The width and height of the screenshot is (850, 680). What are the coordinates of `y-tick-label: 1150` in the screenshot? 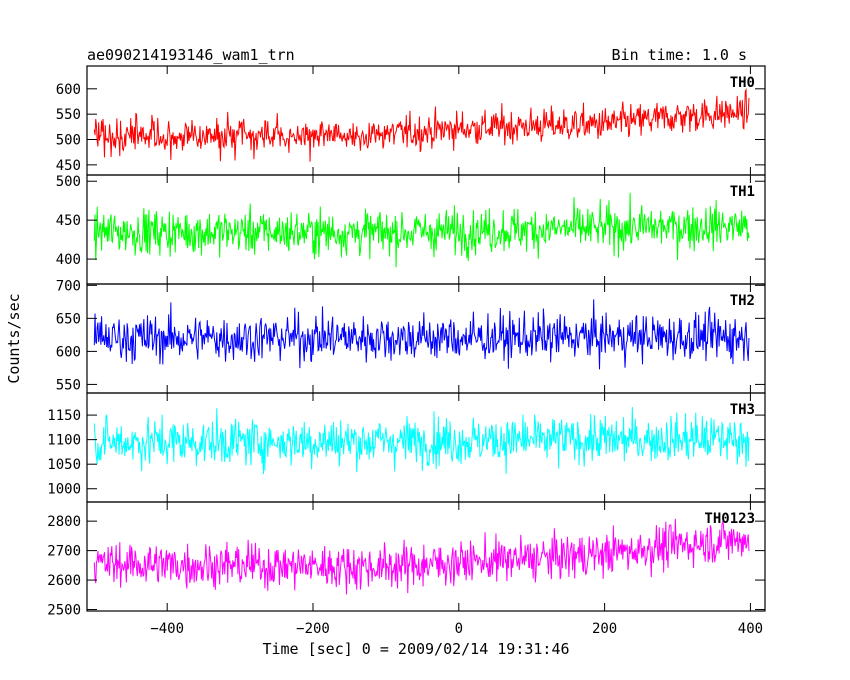 It's located at (64, 416).